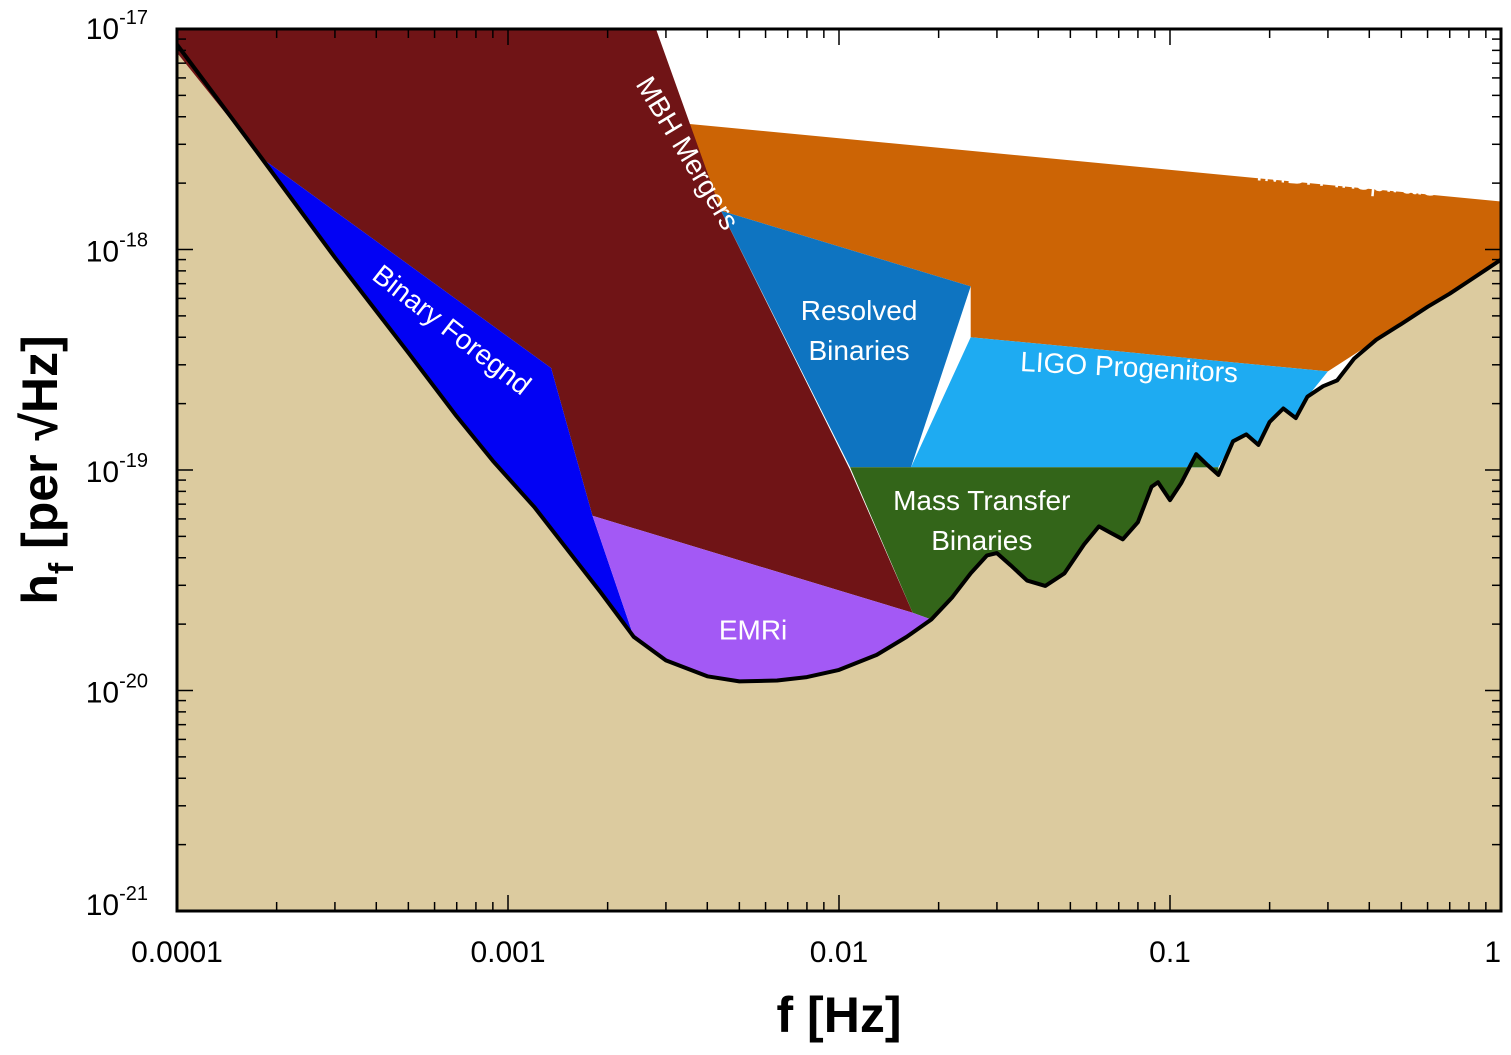 The image size is (1511, 1055). I want to click on region-label-emri: EMRi, so click(753, 630).